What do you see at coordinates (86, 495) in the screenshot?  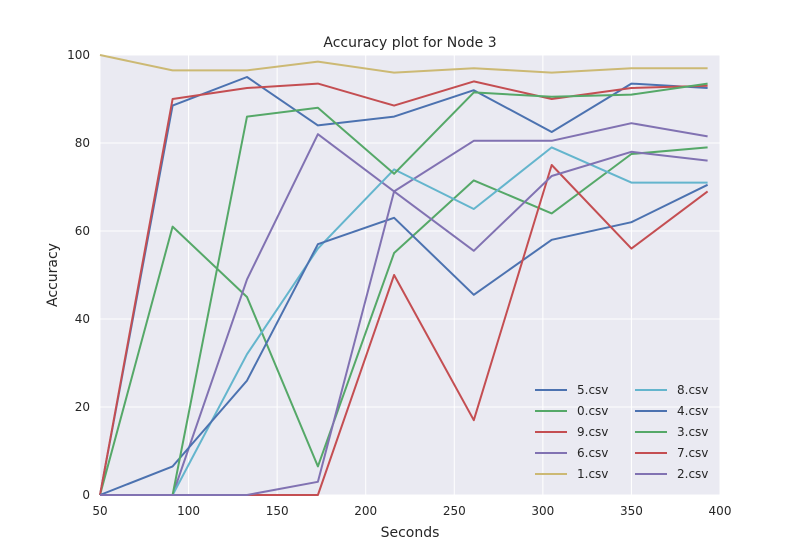 I see `y-tick-label: 0` at bounding box center [86, 495].